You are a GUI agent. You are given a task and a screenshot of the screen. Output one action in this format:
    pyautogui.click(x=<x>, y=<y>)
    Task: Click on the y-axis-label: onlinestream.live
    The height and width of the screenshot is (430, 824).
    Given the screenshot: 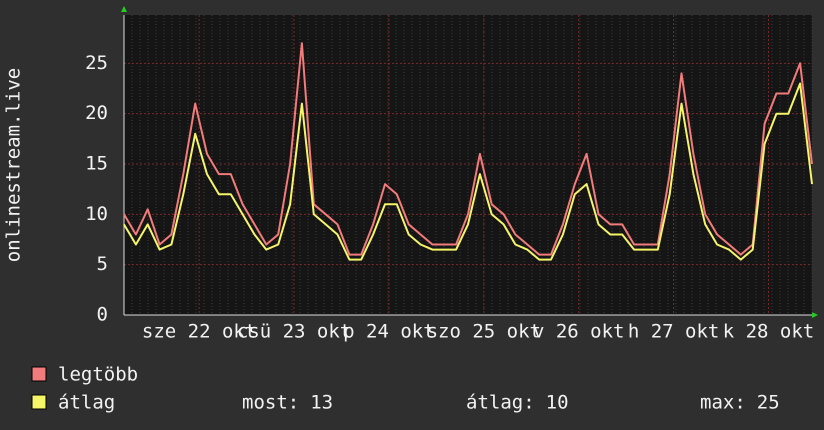 What is the action you would take?
    pyautogui.click(x=14, y=165)
    